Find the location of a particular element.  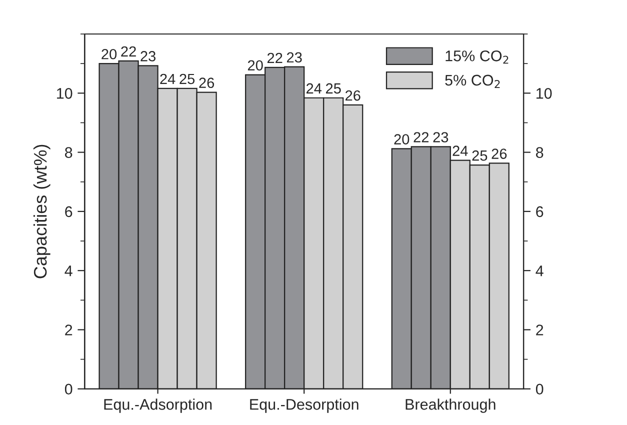

x-tick-label: Breakthrough is located at coordinates (451, 405).